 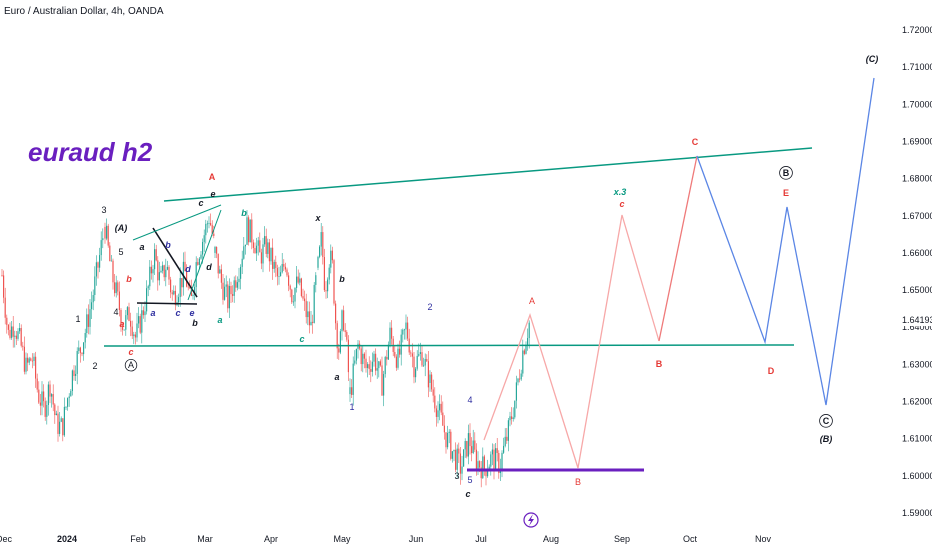 I want to click on wave-label: a, so click(x=219, y=320).